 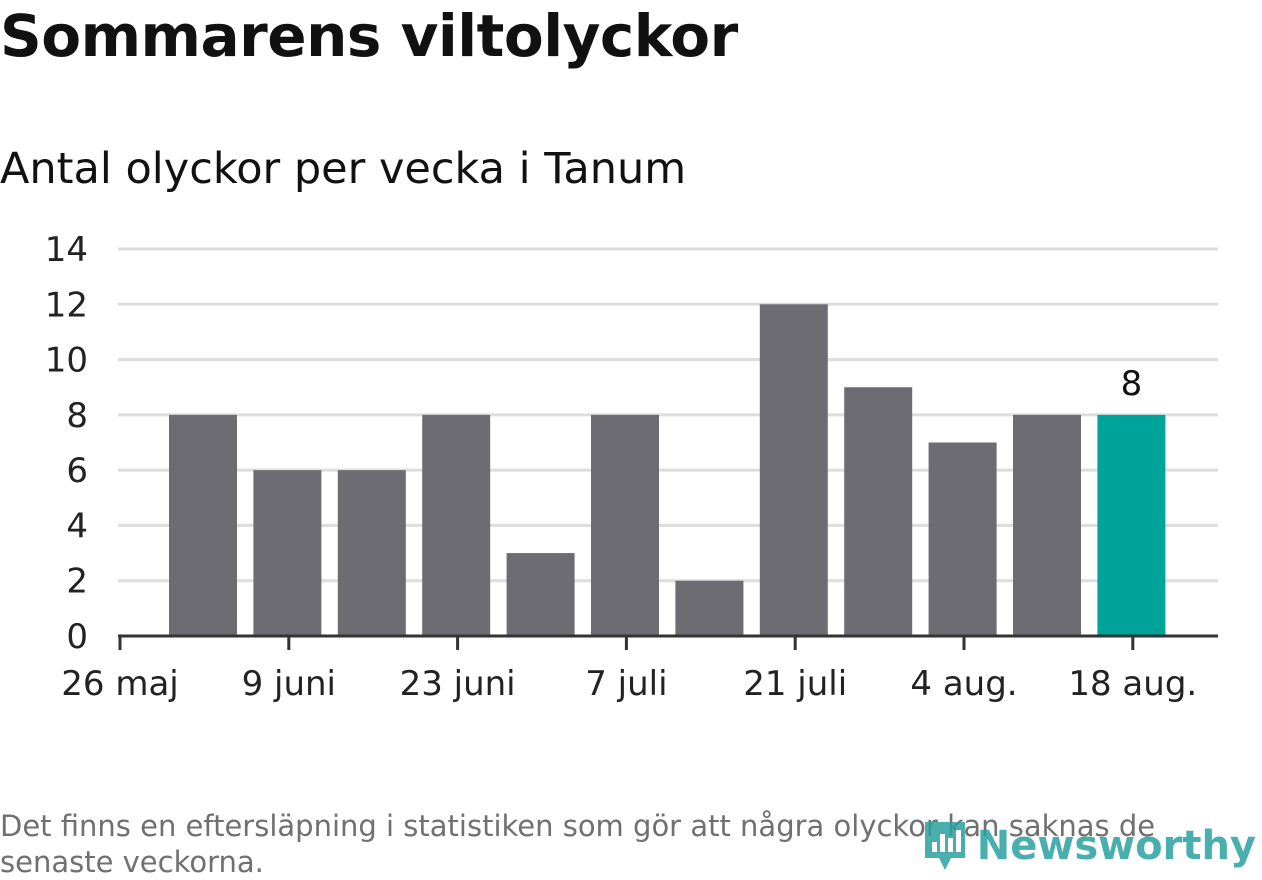 I want to click on y-tick-label: 0, so click(x=77, y=637).